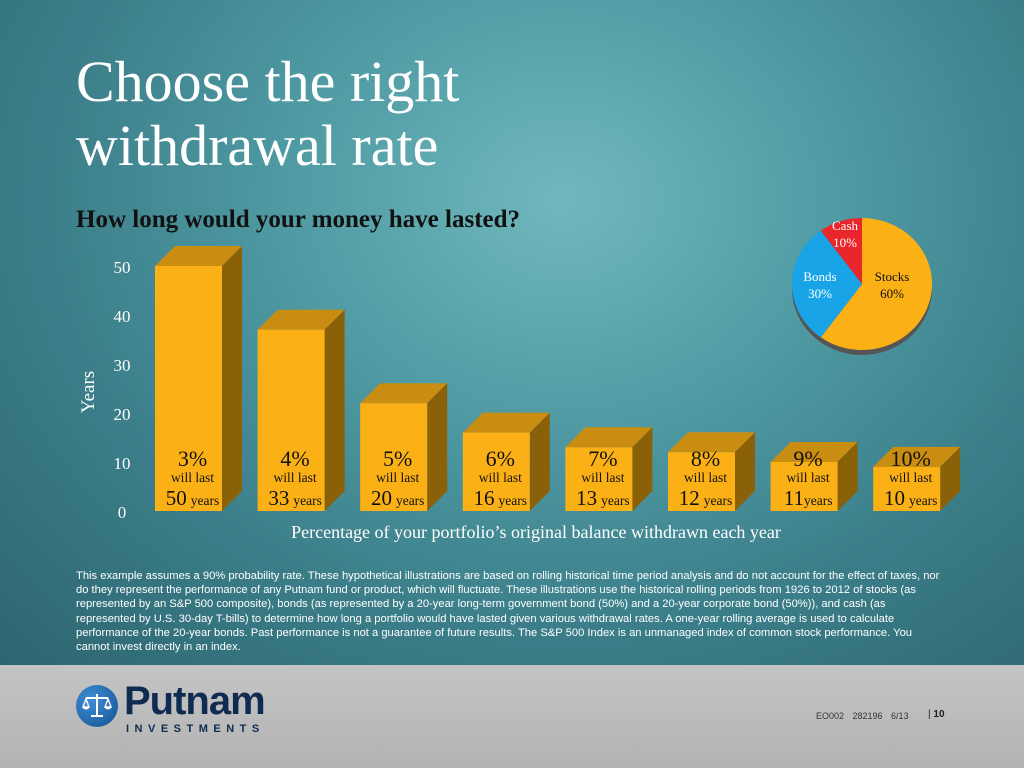 The width and height of the screenshot is (1024, 768). I want to click on y-tick-label: 10, so click(122, 463).